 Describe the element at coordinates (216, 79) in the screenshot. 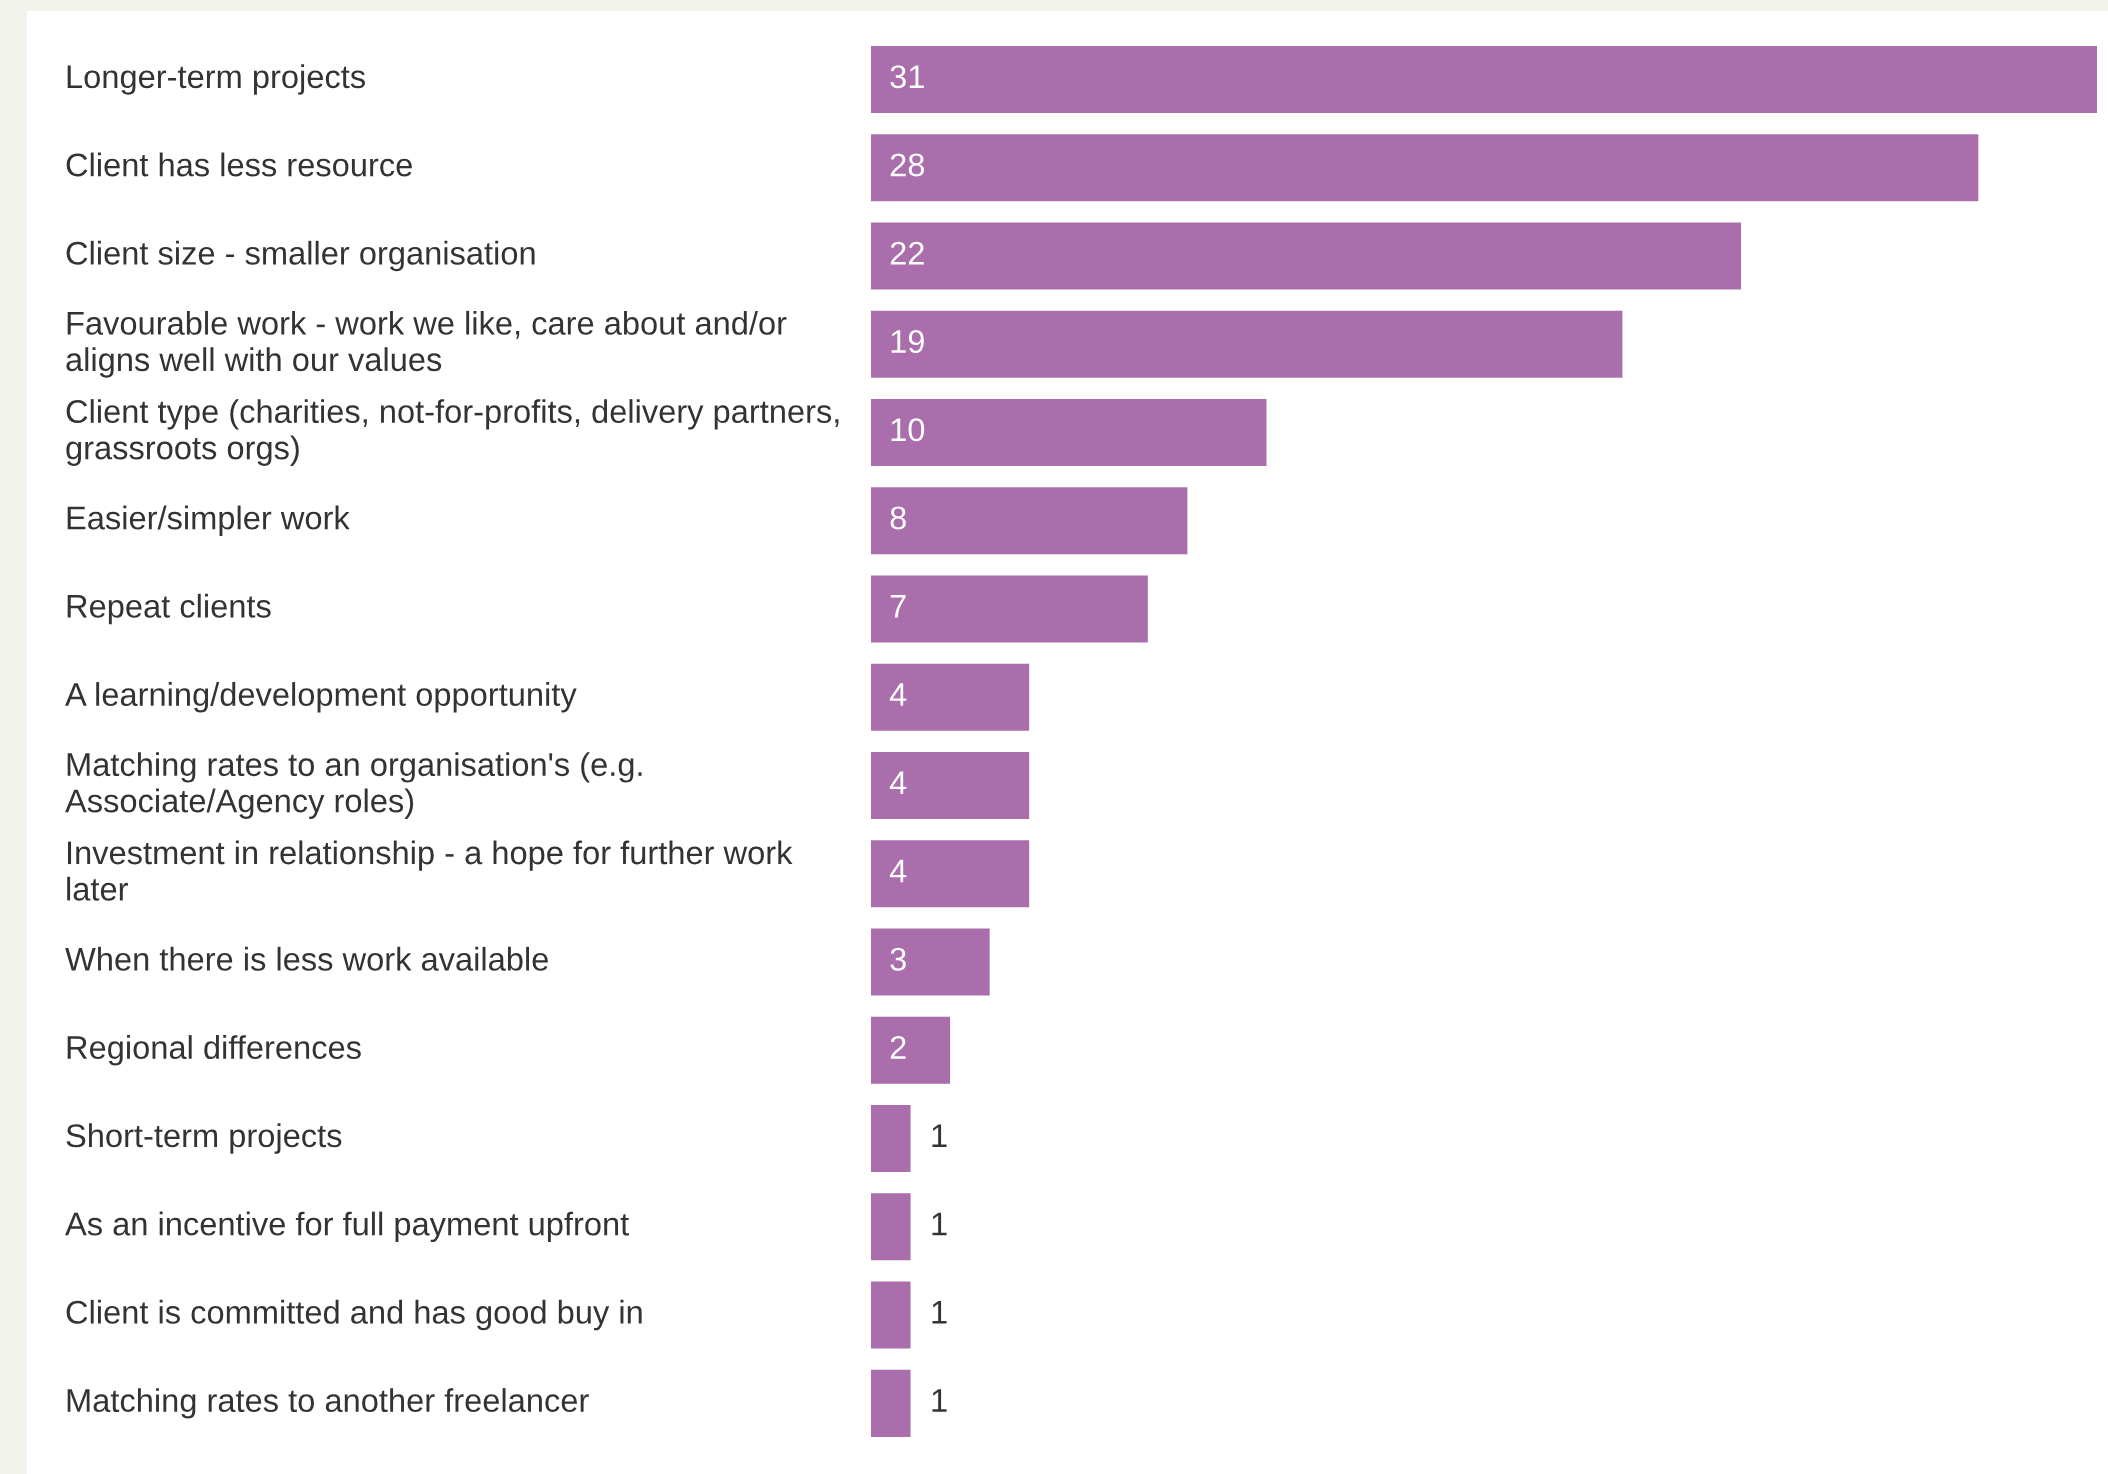

I see `y-tick-label: Longer-term projects` at that location.